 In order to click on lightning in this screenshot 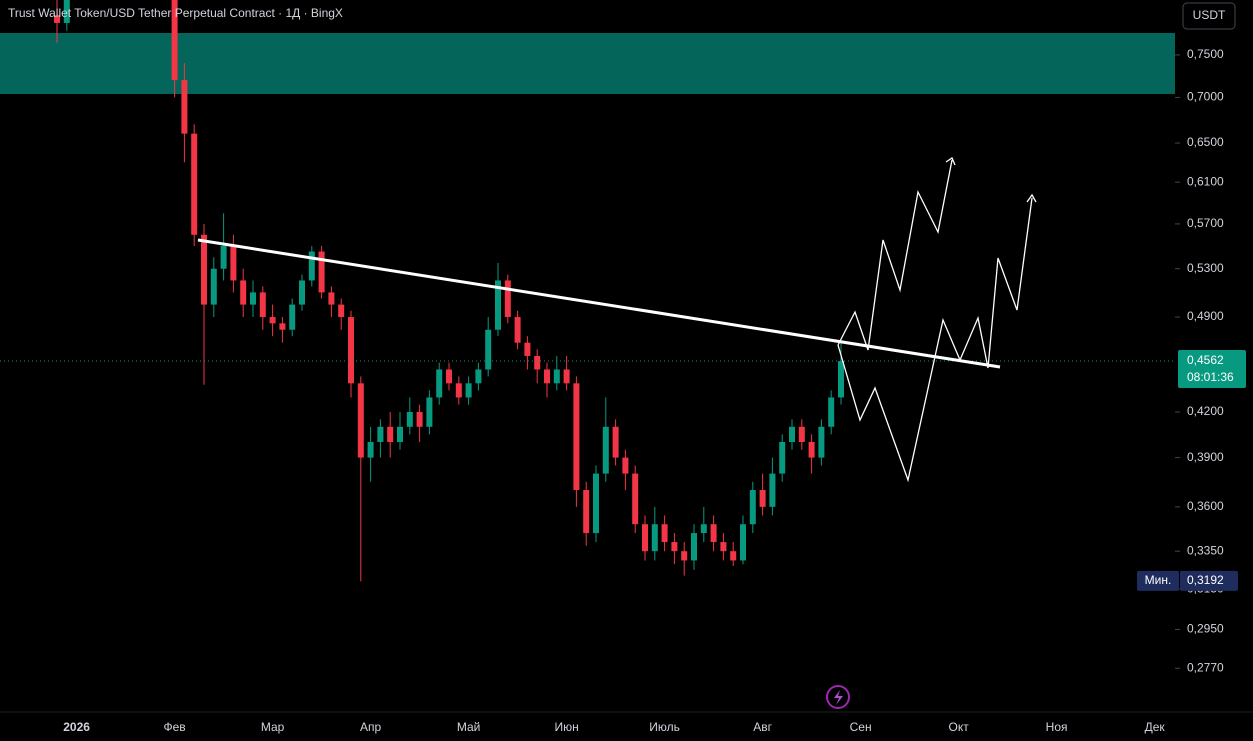, I will do `click(838, 697)`.